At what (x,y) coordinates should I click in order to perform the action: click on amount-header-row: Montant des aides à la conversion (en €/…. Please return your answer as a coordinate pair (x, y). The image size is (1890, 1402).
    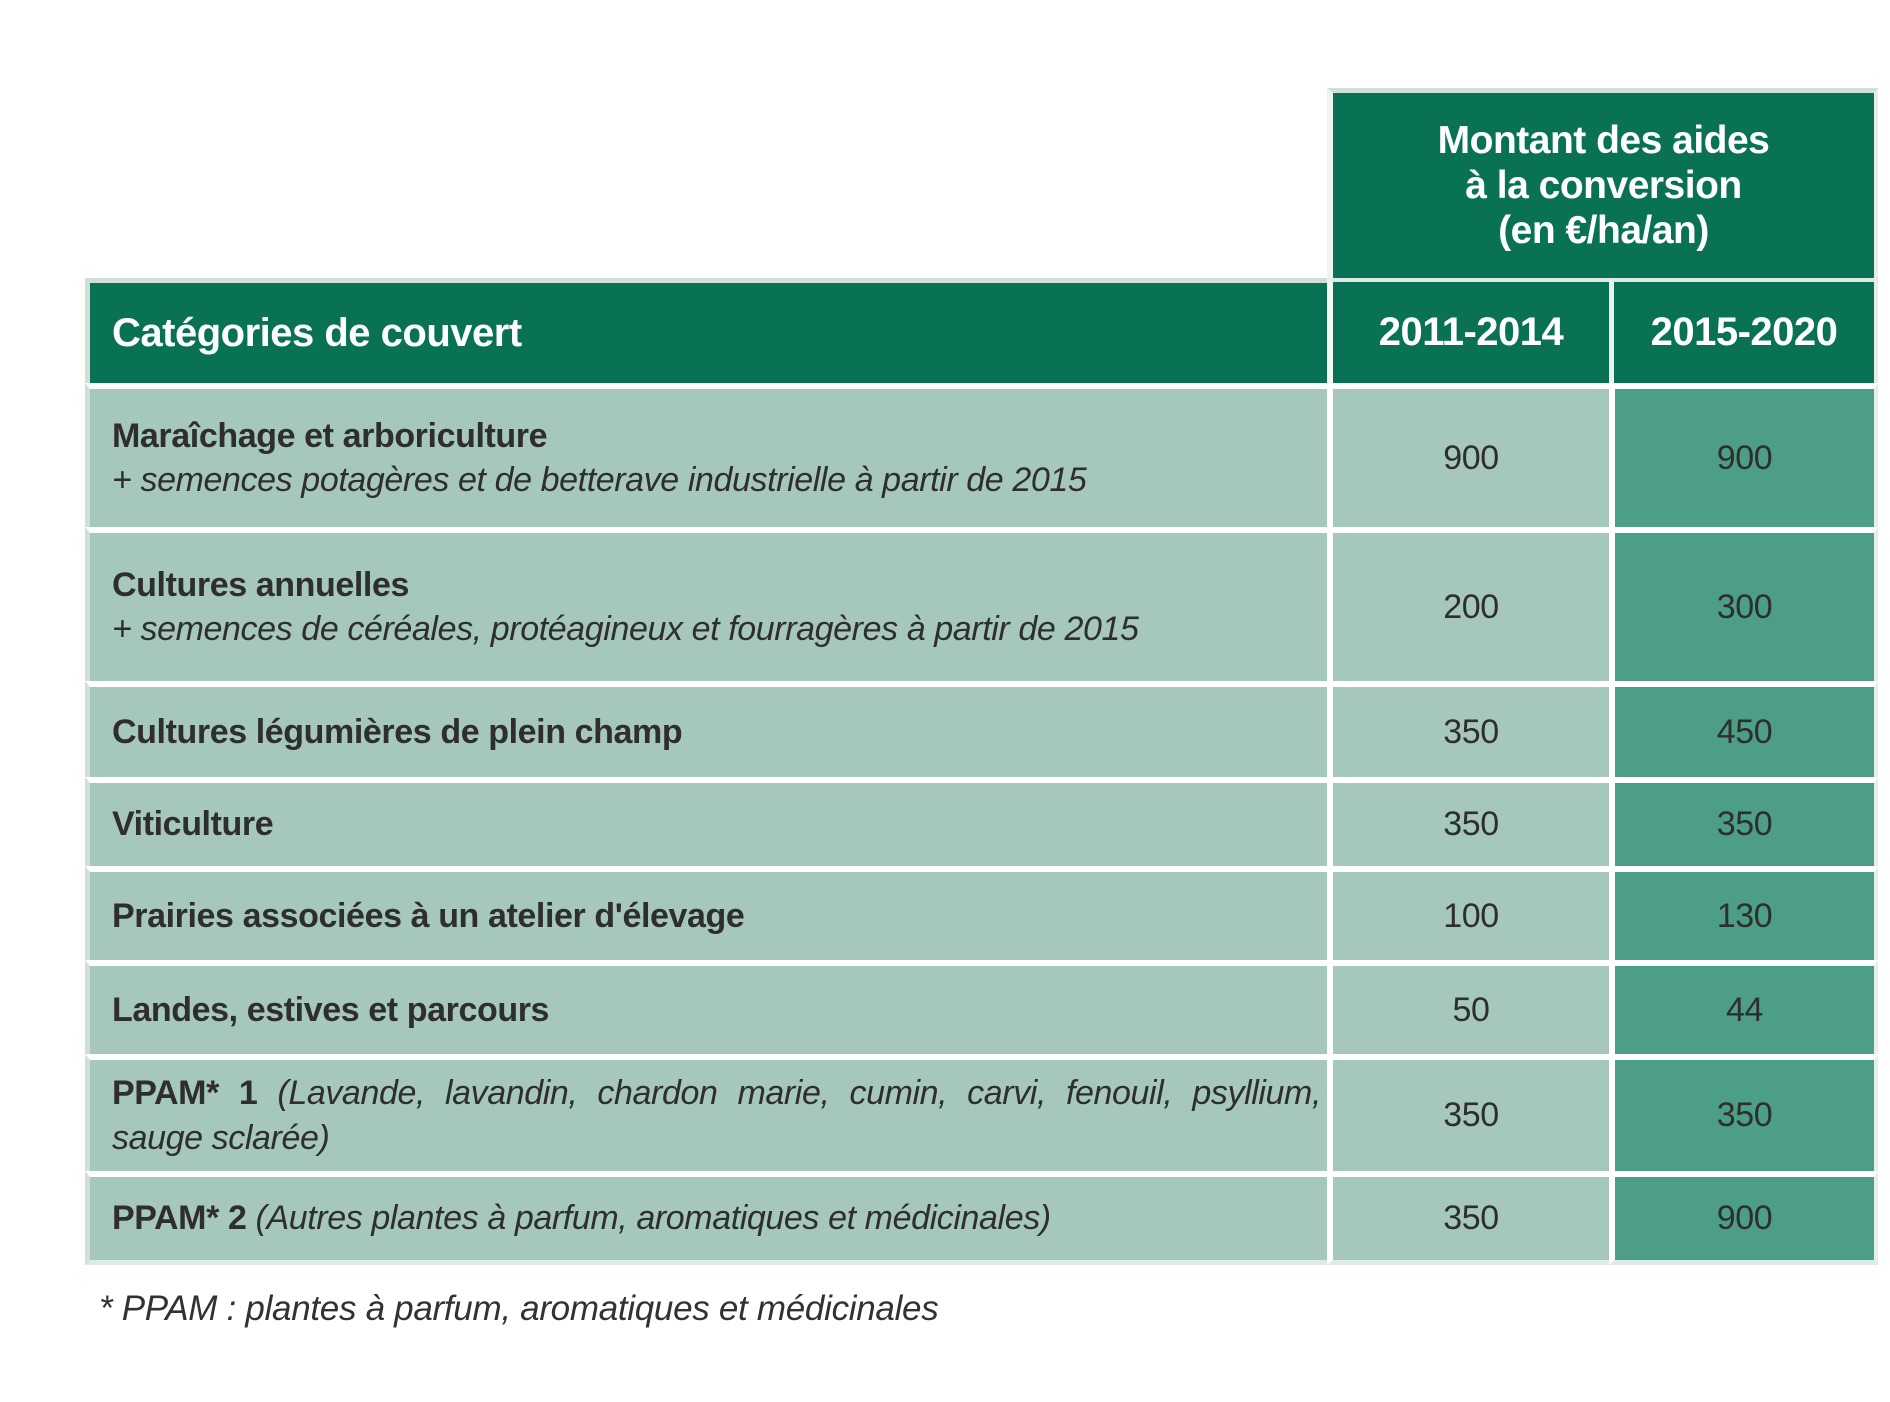
    Looking at the image, I should click on (982, 183).